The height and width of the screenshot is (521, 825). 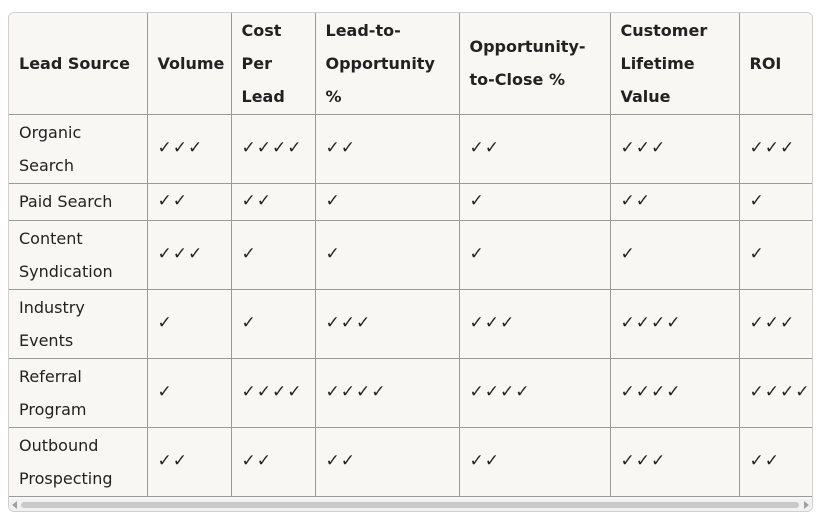 What do you see at coordinates (78, 254) in the screenshot?
I see `lead-source-cell: Content Syndication` at bounding box center [78, 254].